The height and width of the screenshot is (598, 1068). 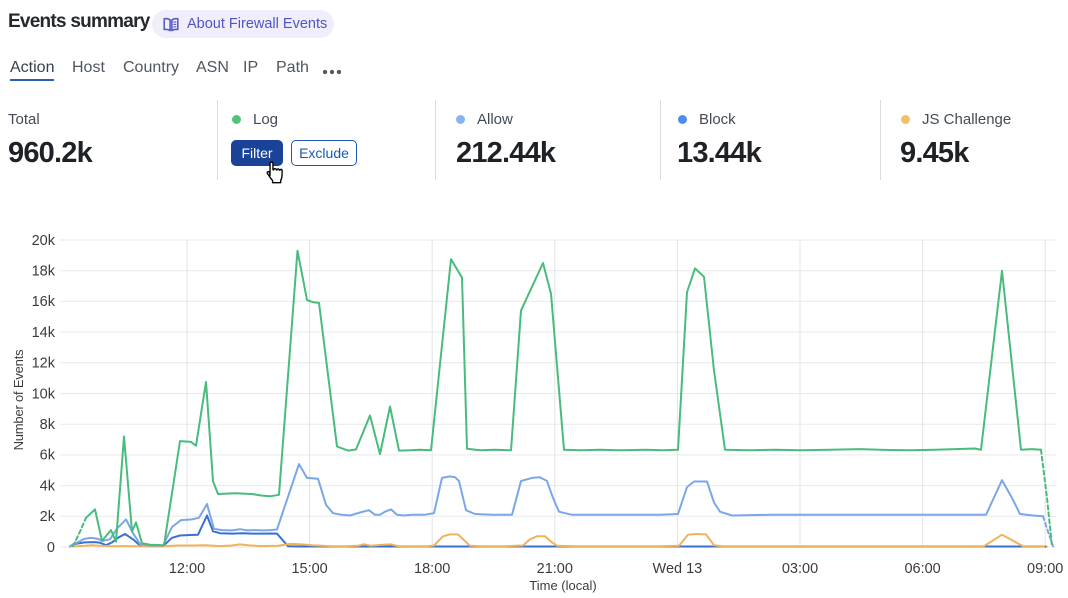 I want to click on svg-text: 16k, so click(x=44, y=302).